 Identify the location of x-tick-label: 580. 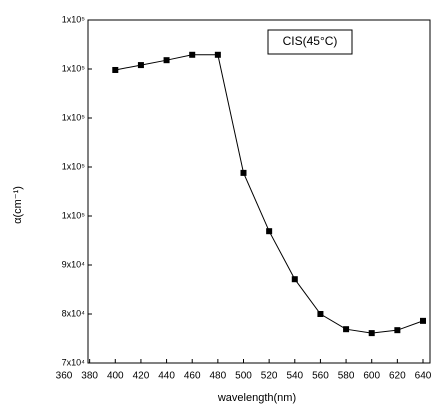
(346, 376).